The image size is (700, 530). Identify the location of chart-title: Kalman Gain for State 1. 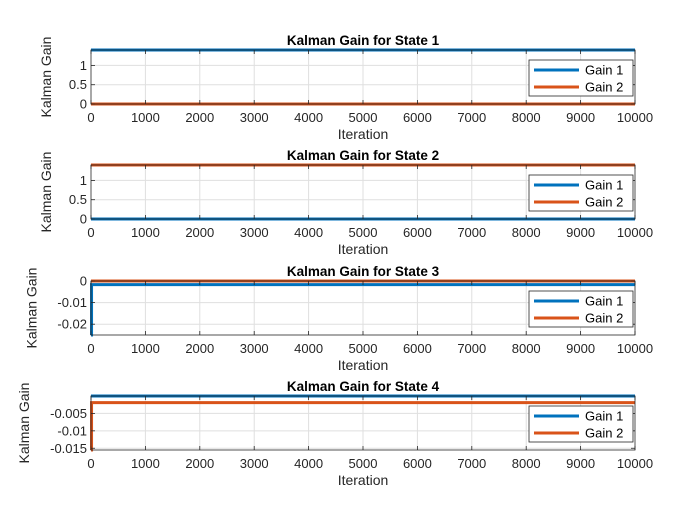
(363, 40).